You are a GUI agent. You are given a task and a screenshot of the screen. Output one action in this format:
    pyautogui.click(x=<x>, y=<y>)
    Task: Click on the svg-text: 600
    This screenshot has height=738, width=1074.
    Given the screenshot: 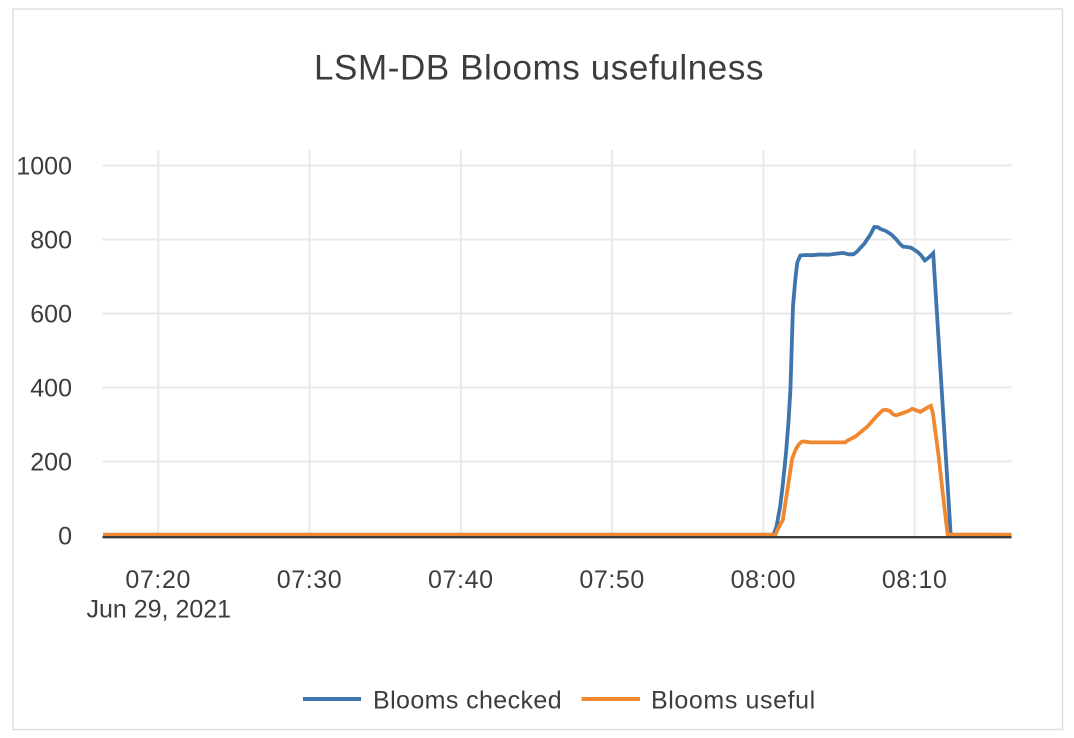 What is the action you would take?
    pyautogui.click(x=51, y=315)
    